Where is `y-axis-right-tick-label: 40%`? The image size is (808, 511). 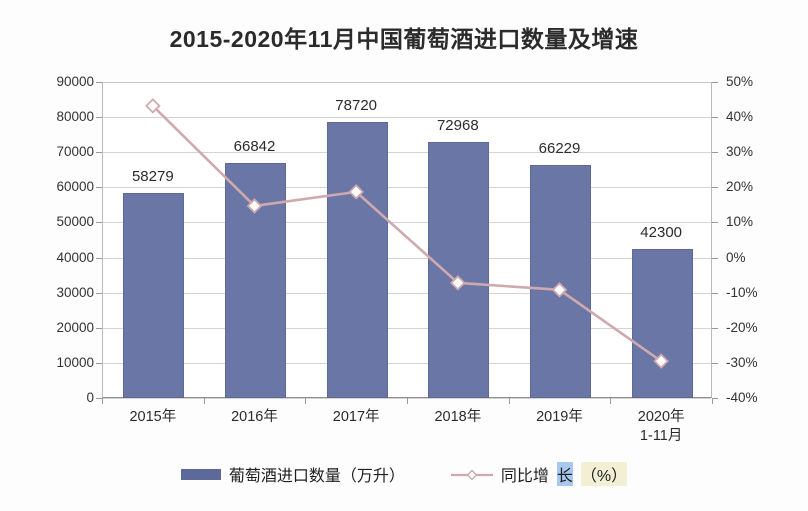 y-axis-right-tick-label: 40% is located at coordinates (740, 117).